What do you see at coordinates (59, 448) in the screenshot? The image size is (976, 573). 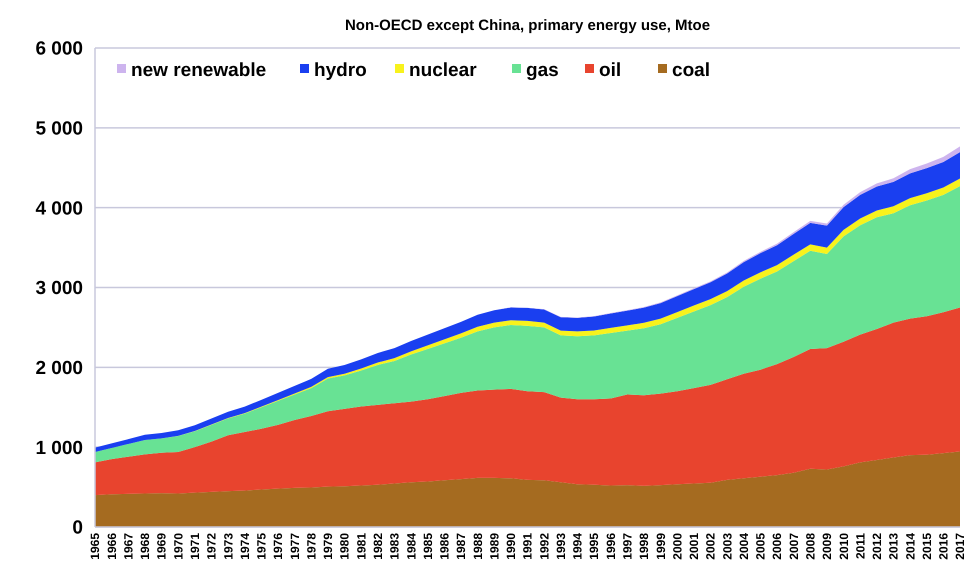 I see `y-tick-label: 1 000` at bounding box center [59, 448].